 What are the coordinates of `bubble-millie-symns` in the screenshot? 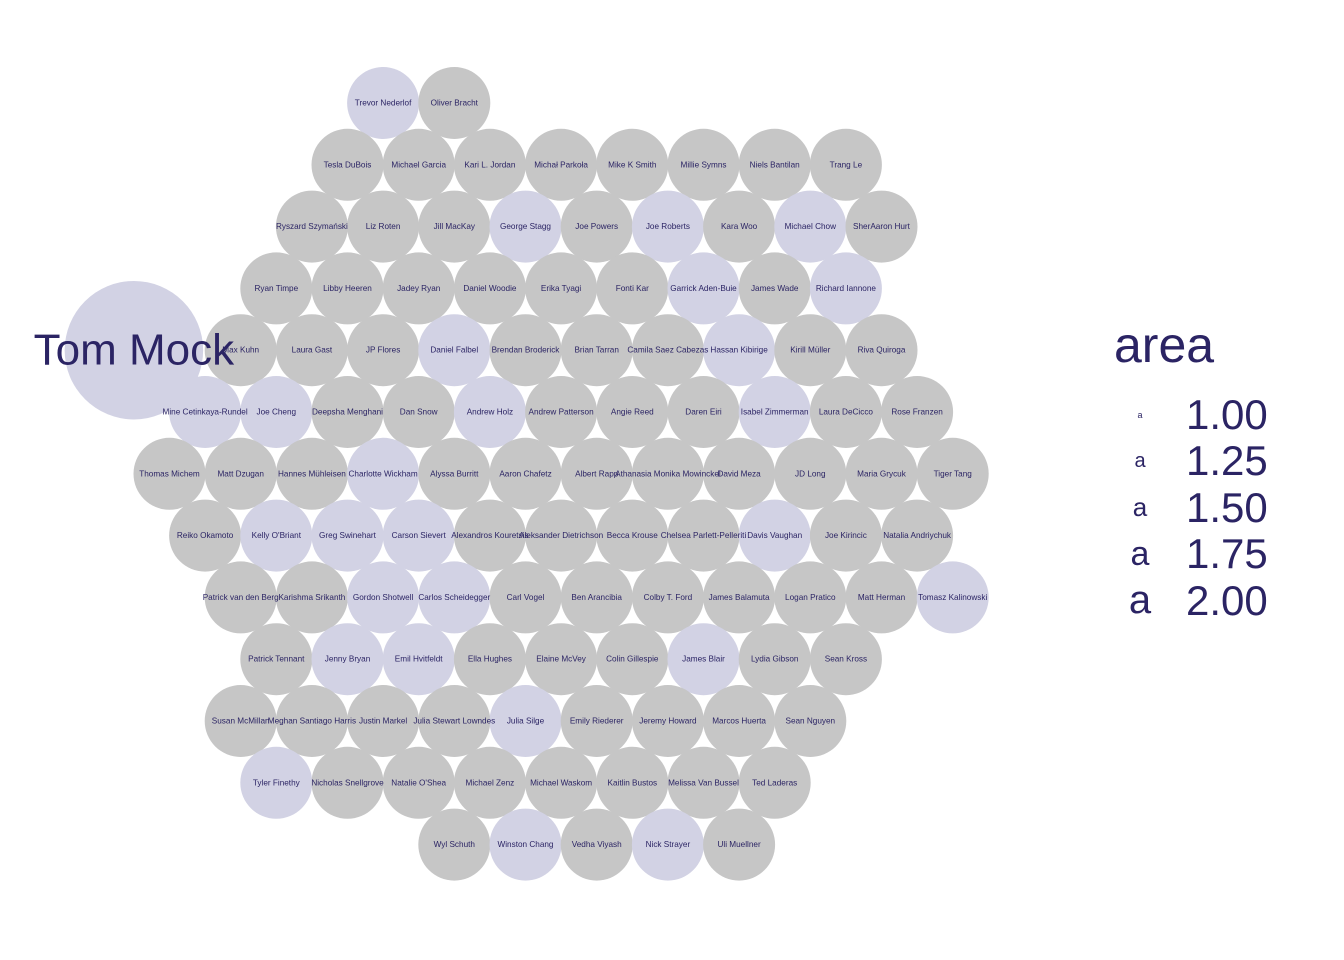 It's located at (703, 164).